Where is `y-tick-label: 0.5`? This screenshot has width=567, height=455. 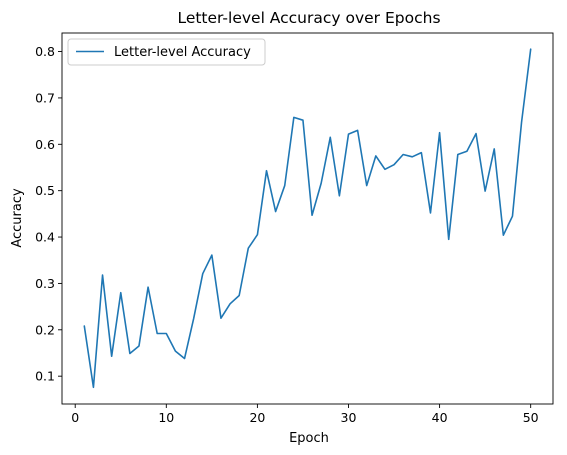
y-tick-label: 0.5 is located at coordinates (45, 190).